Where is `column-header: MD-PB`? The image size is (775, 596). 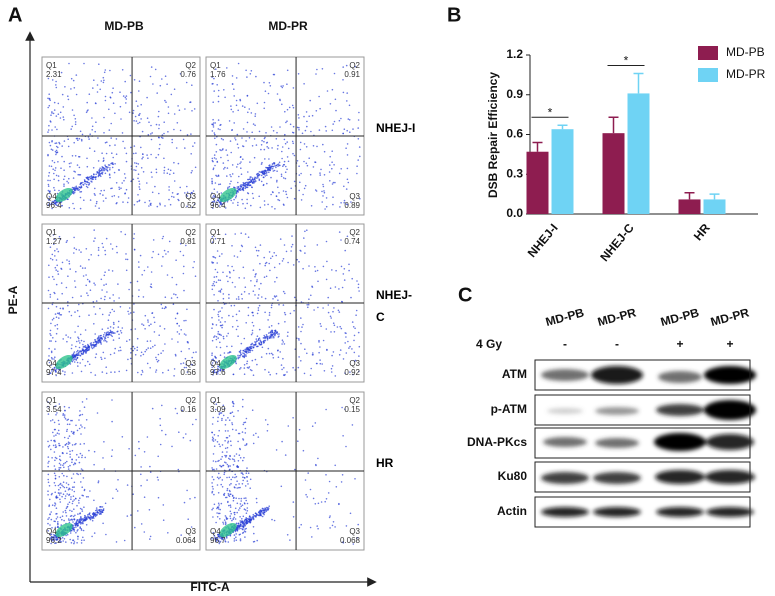 column-header: MD-PB is located at coordinates (124, 26).